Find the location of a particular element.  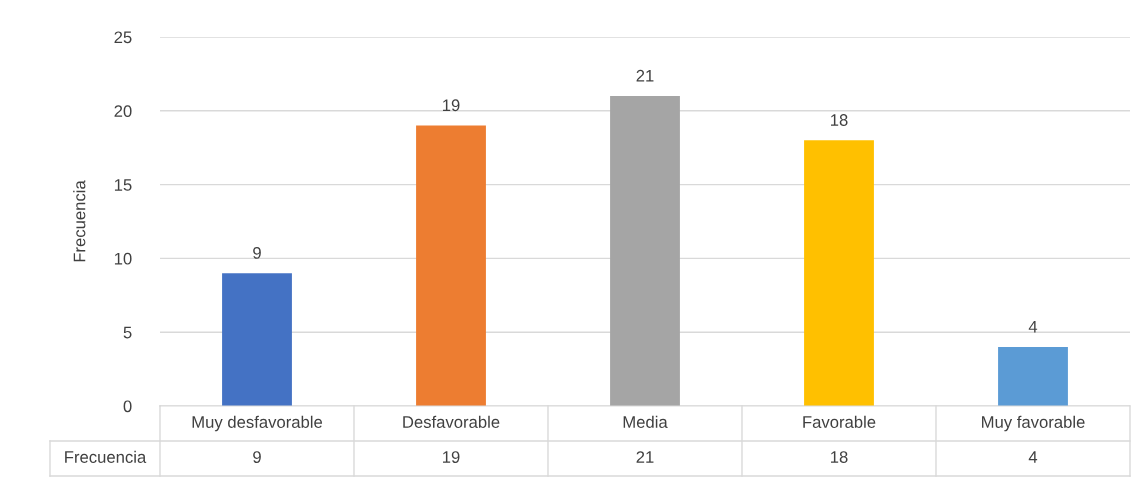

x-tick-label: Muy desfavorable is located at coordinates (257, 423).